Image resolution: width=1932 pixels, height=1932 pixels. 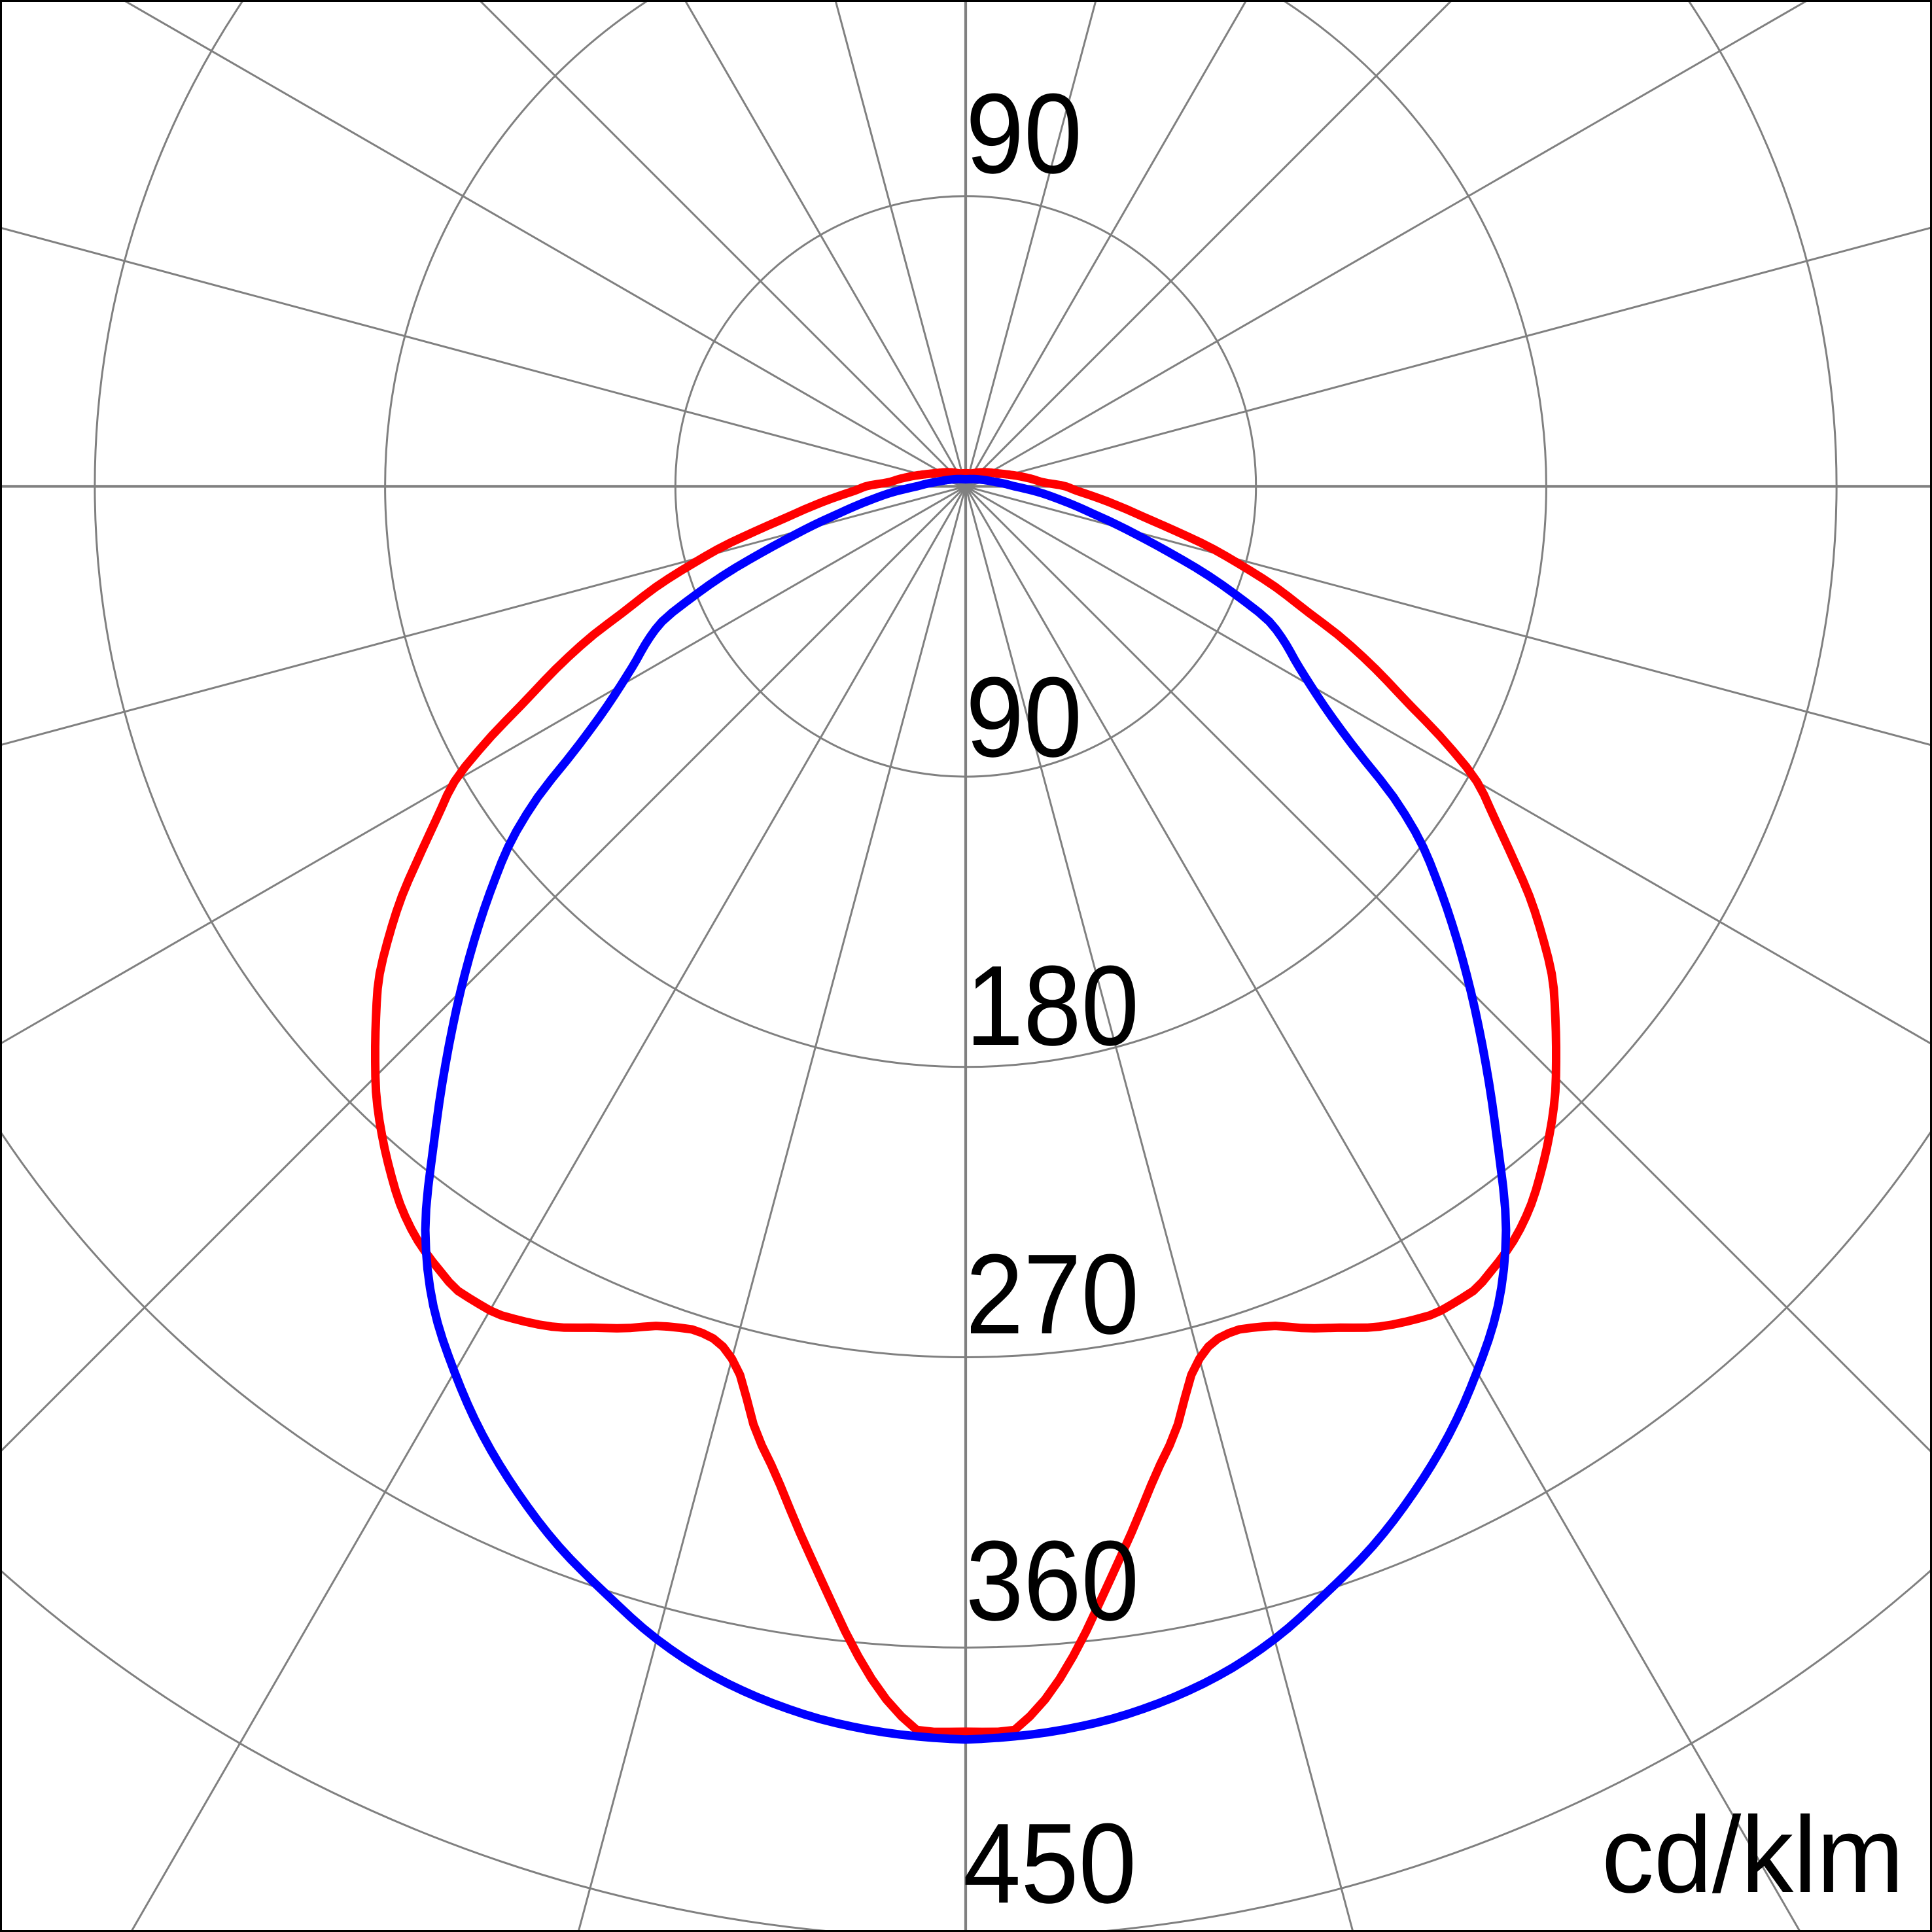 What do you see at coordinates (1052, 1005) in the screenshot?
I see `svg-text: 180` at bounding box center [1052, 1005].